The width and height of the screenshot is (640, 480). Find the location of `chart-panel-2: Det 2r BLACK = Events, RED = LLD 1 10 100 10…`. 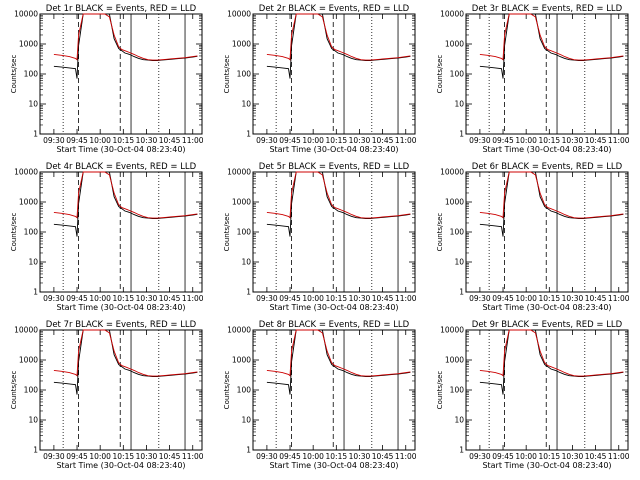

chart-panel-2: Det 2r BLACK = Events, RED = LLD 1 10 100 10… is located at coordinates (320, 79).